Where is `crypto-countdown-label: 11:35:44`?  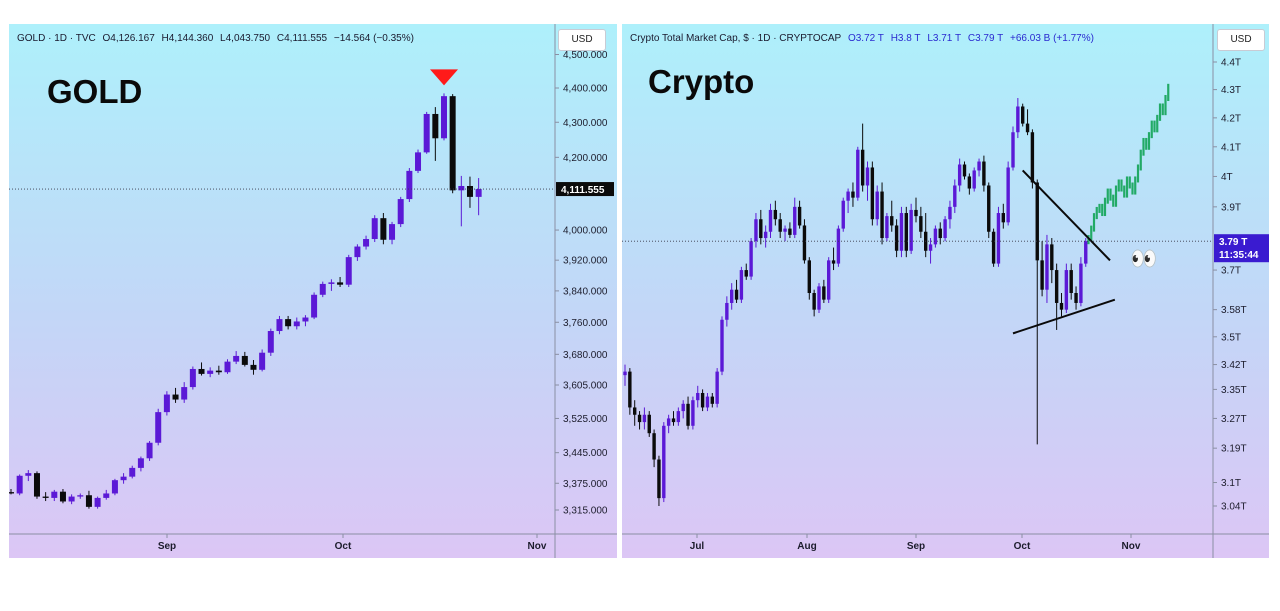
crypto-countdown-label: 11:35:44 is located at coordinates (1239, 255).